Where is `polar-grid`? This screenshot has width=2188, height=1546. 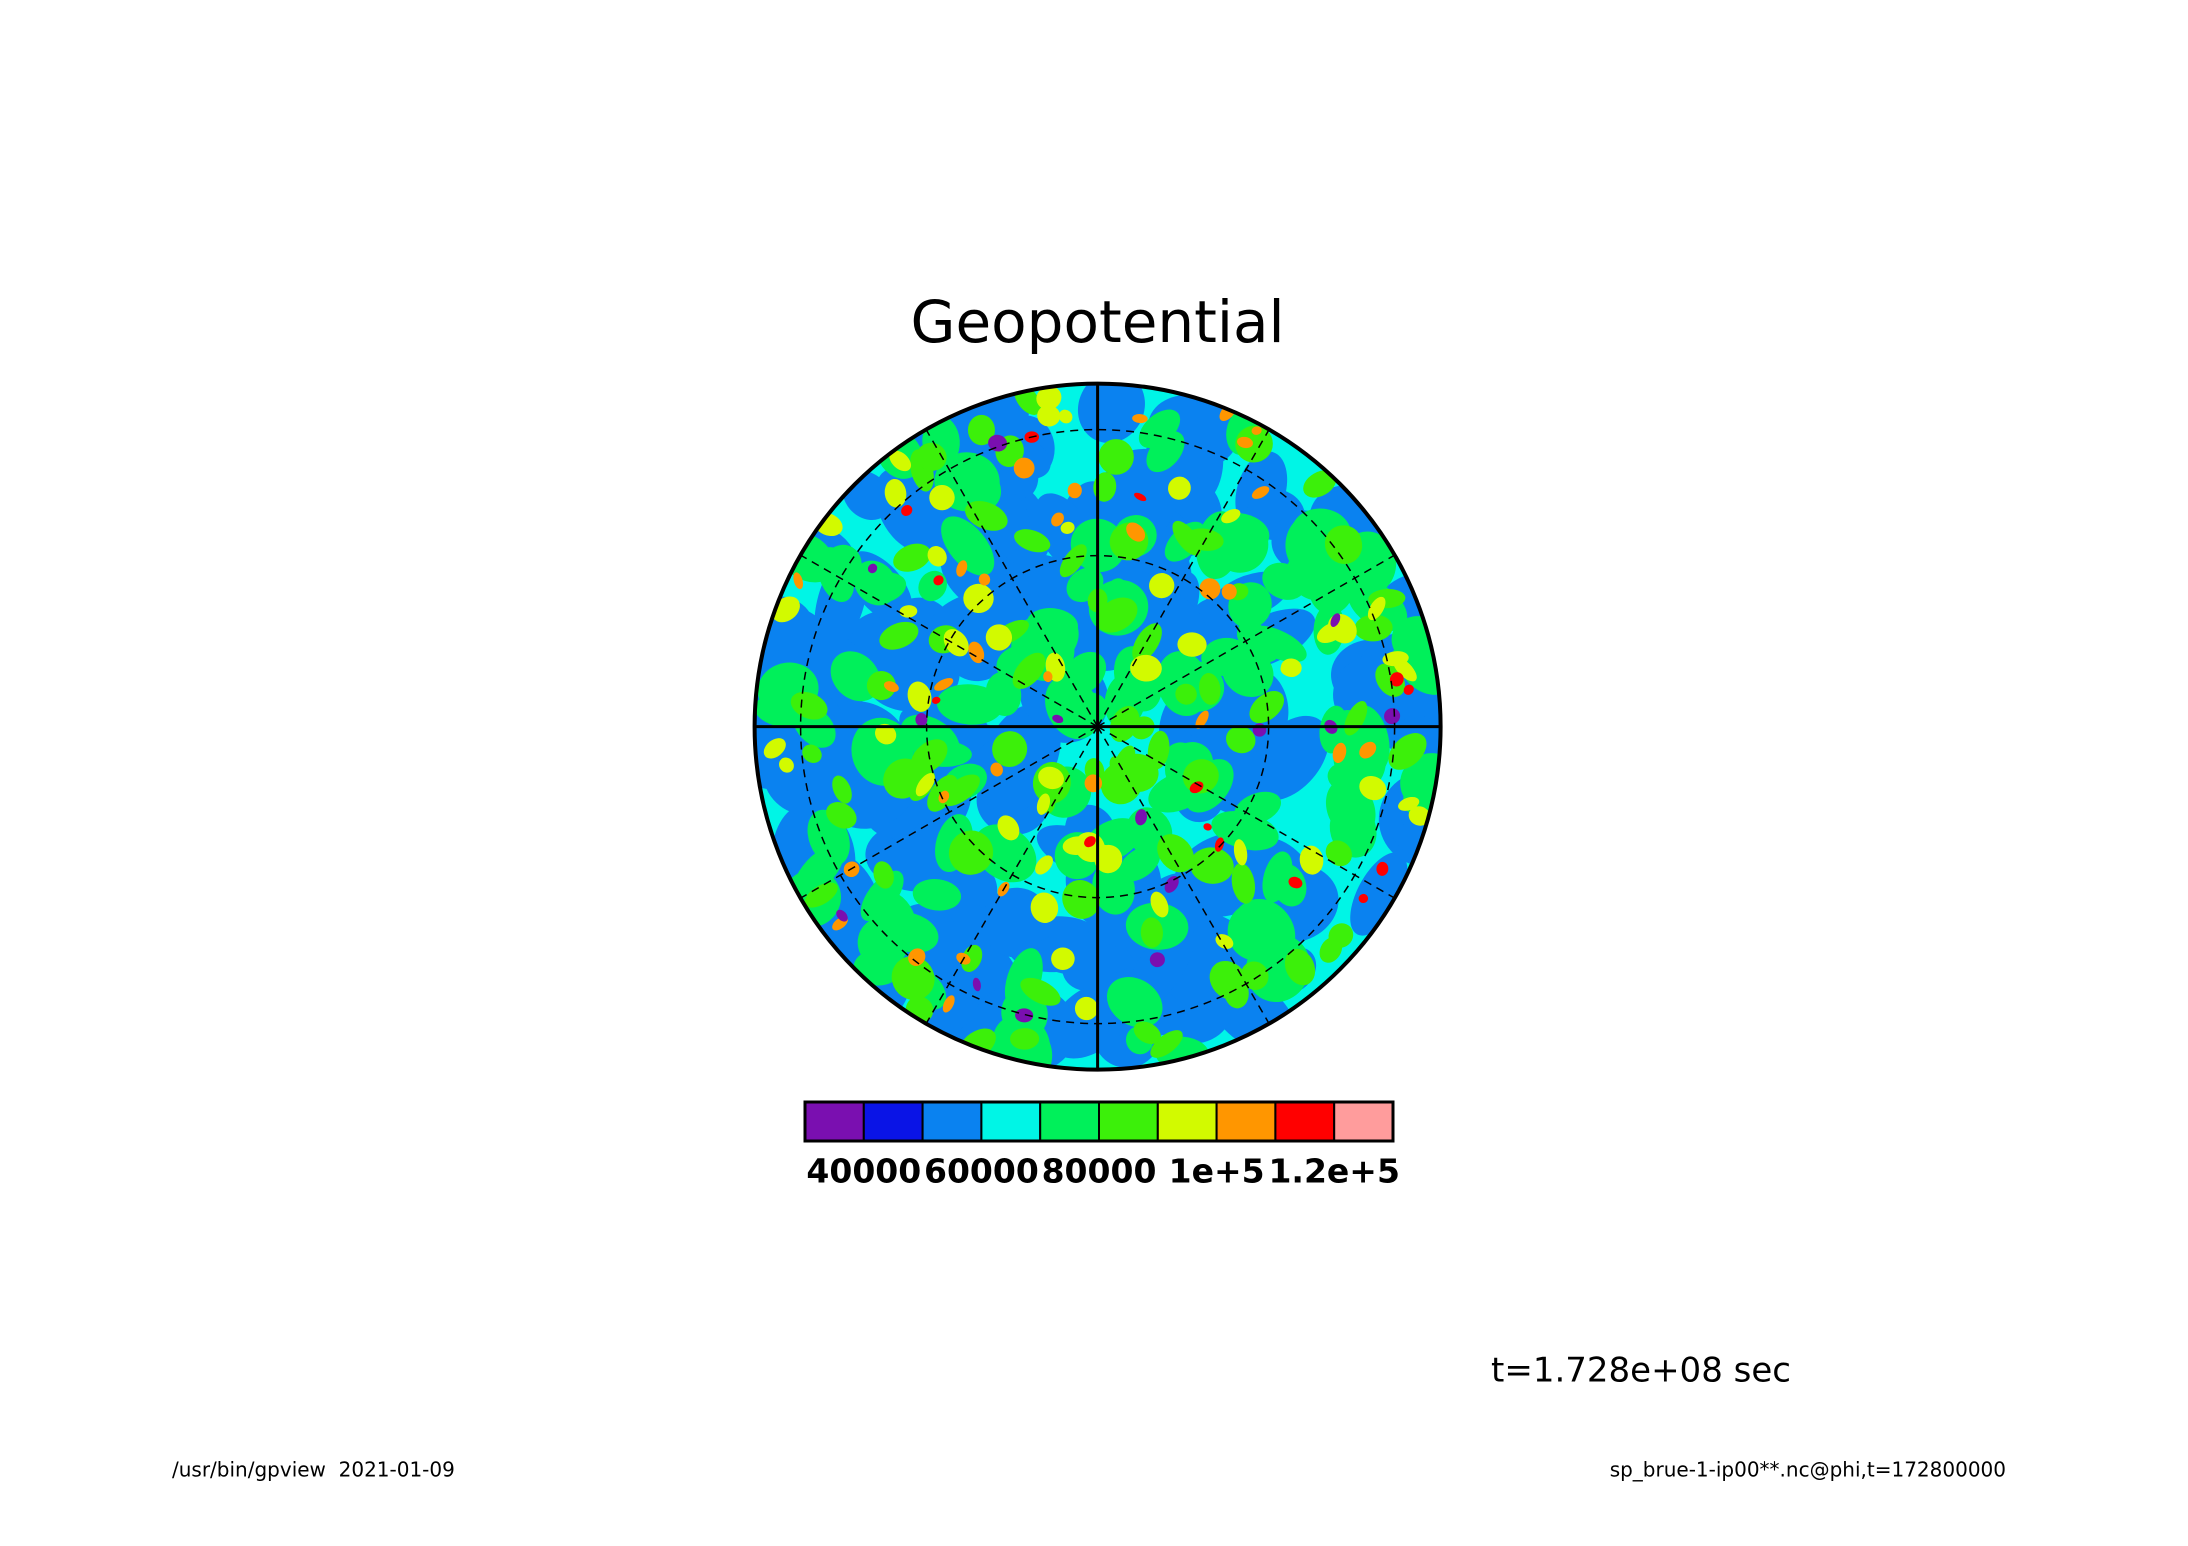 polar-grid is located at coordinates (1097, 726).